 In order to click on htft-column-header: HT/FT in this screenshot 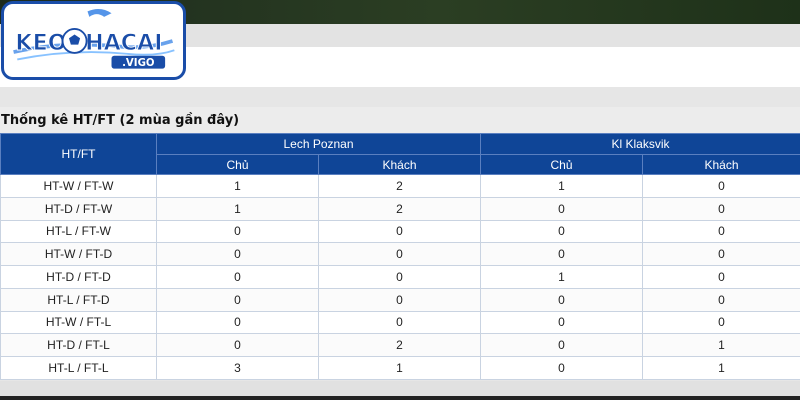, I will do `click(78, 154)`.